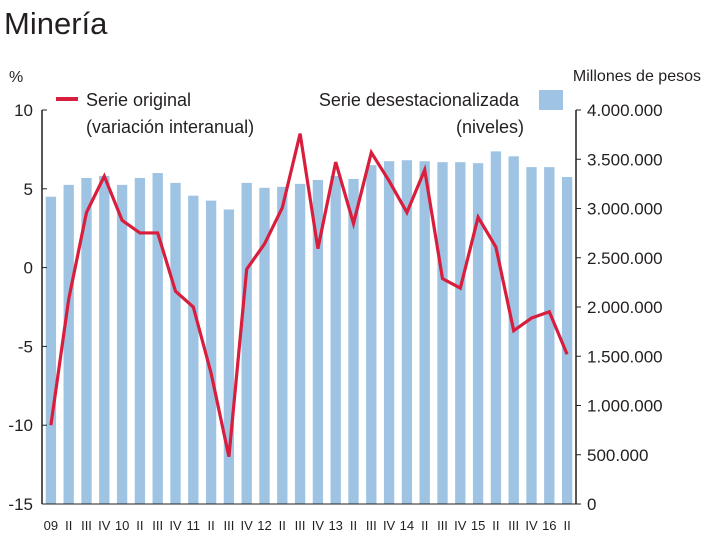 Image resolution: width=707 pixels, height=545 pixels. Describe the element at coordinates (264, 525) in the screenshot. I see `x-tick-label: 12` at that location.